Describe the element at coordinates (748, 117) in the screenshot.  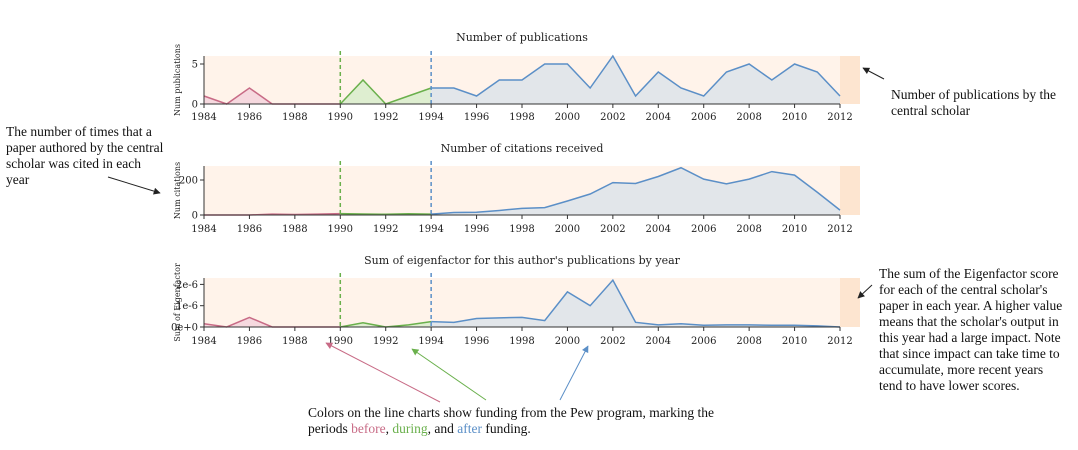
I see `chart-0-xtick-label: 2008` at that location.